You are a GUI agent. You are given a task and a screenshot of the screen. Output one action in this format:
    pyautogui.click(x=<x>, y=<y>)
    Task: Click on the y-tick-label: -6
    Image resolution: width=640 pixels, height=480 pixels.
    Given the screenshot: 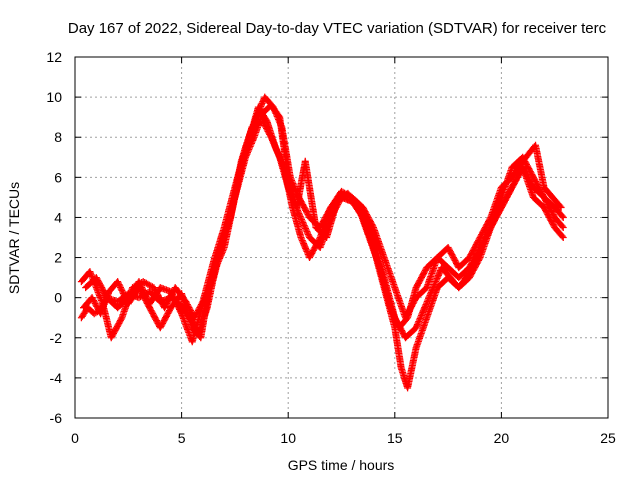 What is the action you would take?
    pyautogui.click(x=56, y=418)
    